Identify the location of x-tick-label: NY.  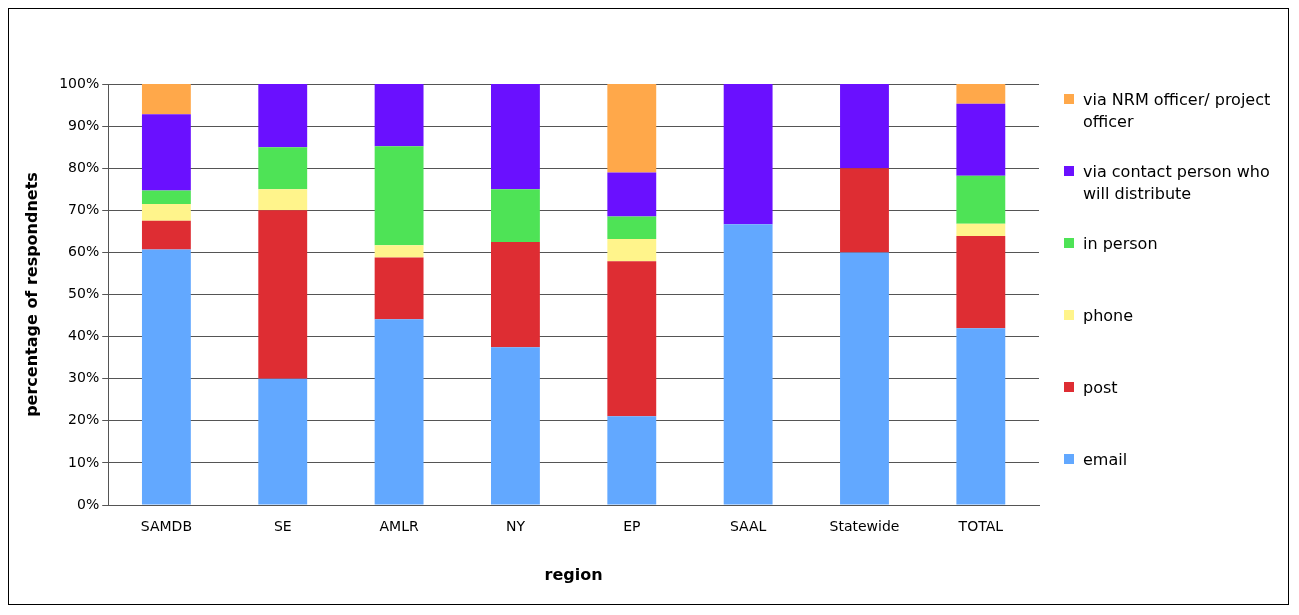
(515, 526).